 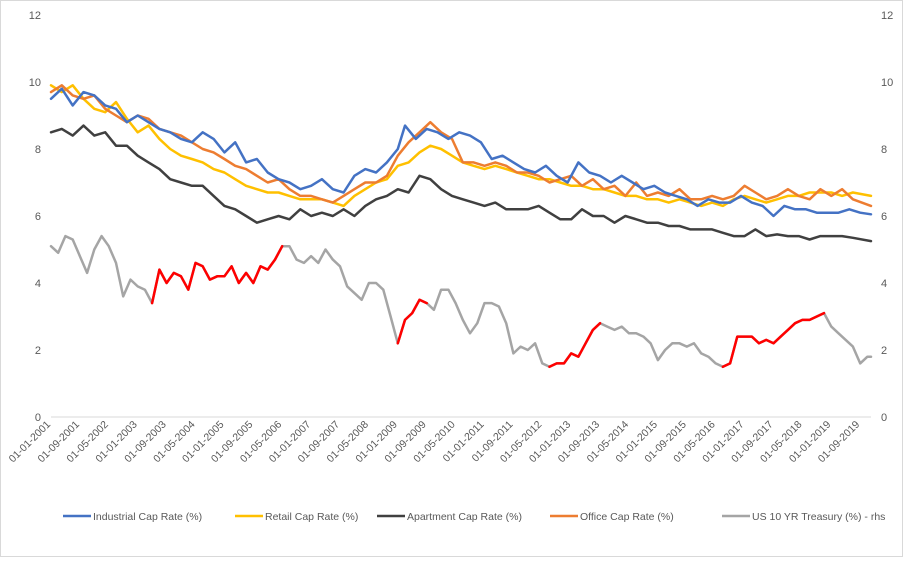 I want to click on legend-item: Industrial Cap Rate (%), so click(x=132, y=517).